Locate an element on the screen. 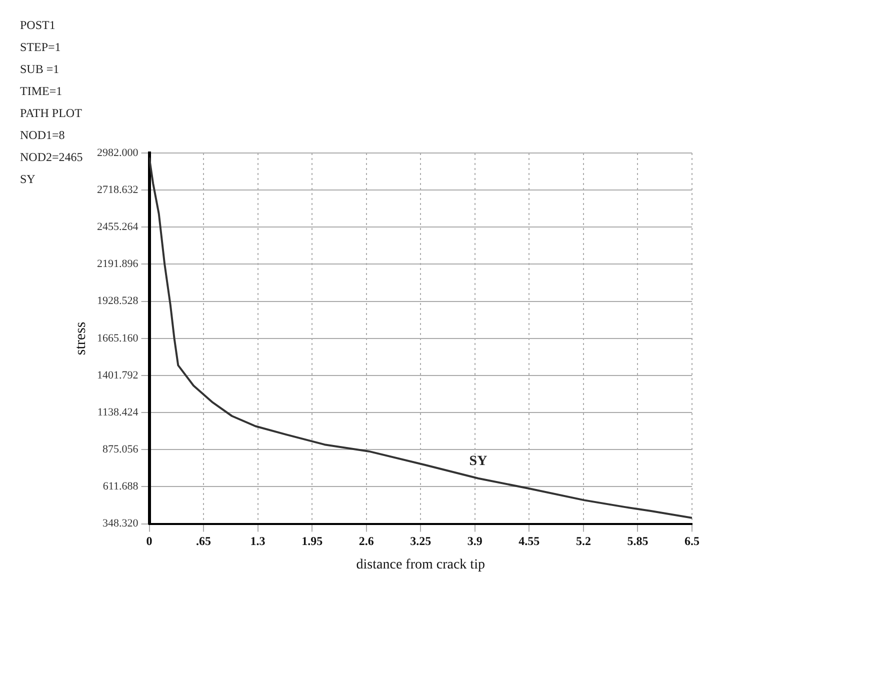 This screenshot has height=695, width=880. text: SY is located at coordinates (28, 179).